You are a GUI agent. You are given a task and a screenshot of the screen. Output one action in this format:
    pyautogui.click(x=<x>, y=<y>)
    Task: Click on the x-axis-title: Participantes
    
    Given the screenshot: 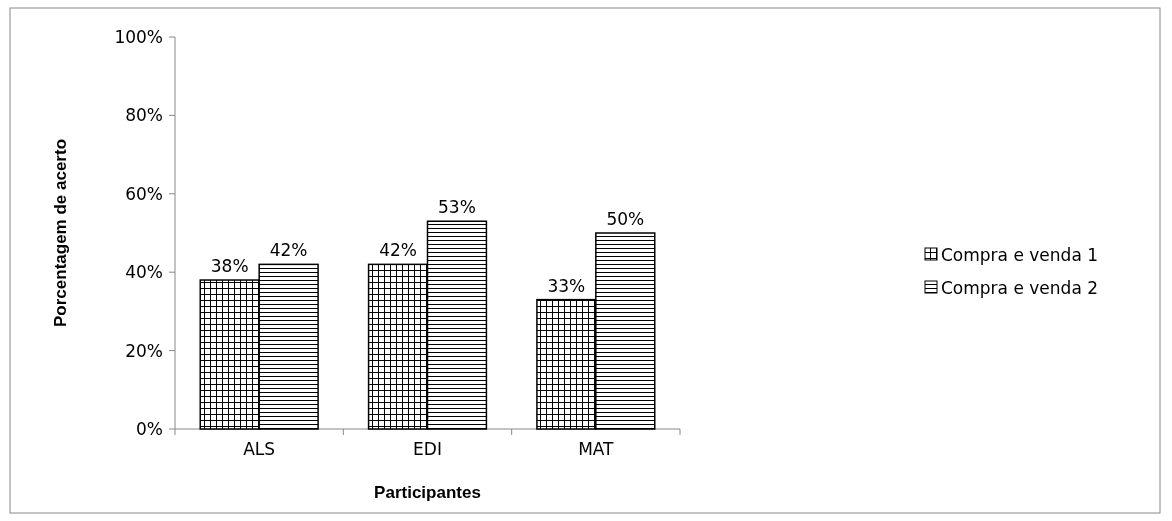 What is the action you would take?
    pyautogui.click(x=427, y=492)
    